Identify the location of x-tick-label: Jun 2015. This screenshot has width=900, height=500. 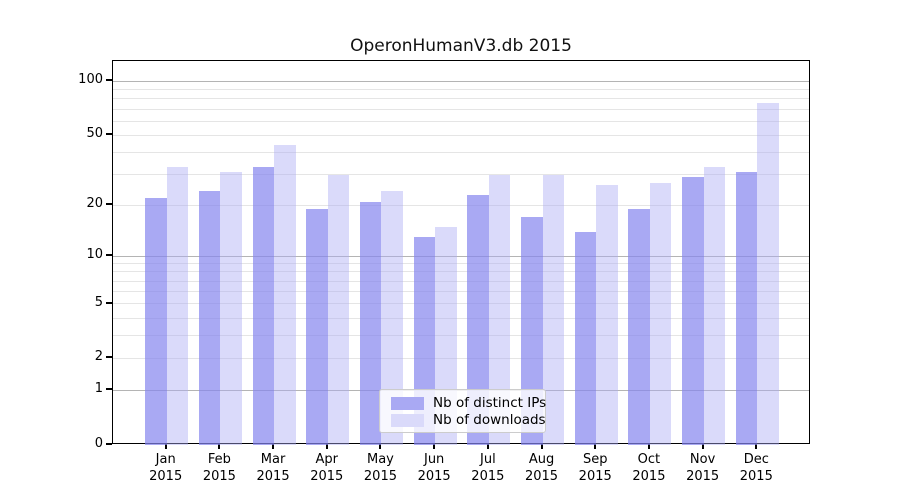
(434, 468).